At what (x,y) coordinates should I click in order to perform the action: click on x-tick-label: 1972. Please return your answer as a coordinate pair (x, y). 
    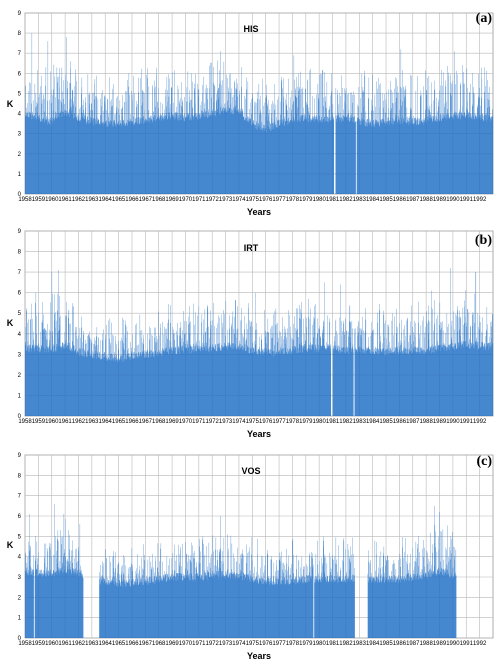
    Looking at the image, I should click on (213, 422).